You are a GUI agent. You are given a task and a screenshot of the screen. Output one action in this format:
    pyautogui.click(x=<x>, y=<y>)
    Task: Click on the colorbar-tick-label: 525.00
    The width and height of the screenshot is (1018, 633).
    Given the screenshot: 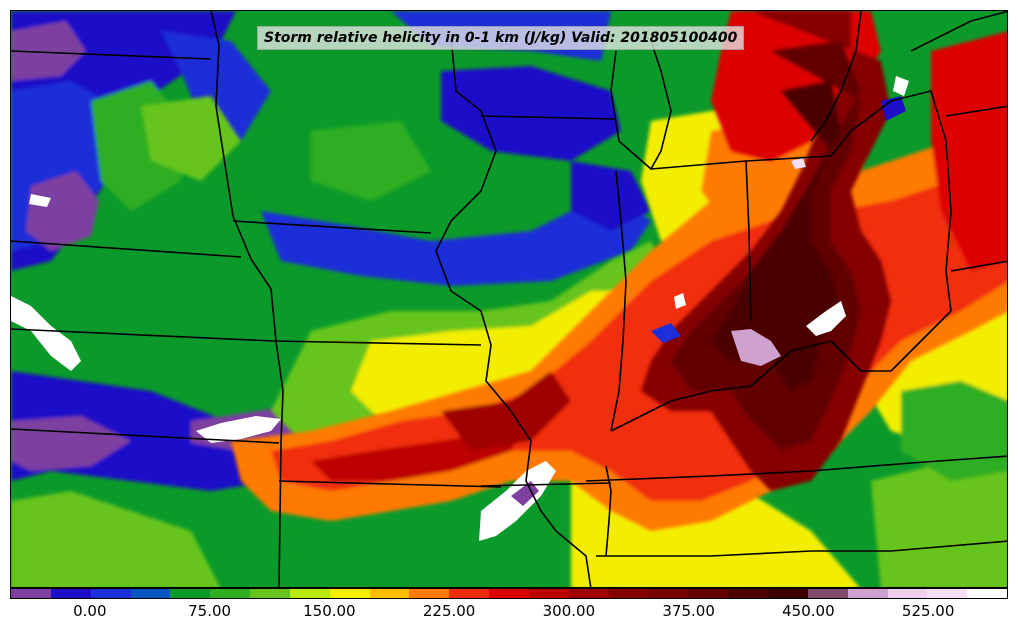 What is the action you would take?
    pyautogui.click(x=928, y=611)
    